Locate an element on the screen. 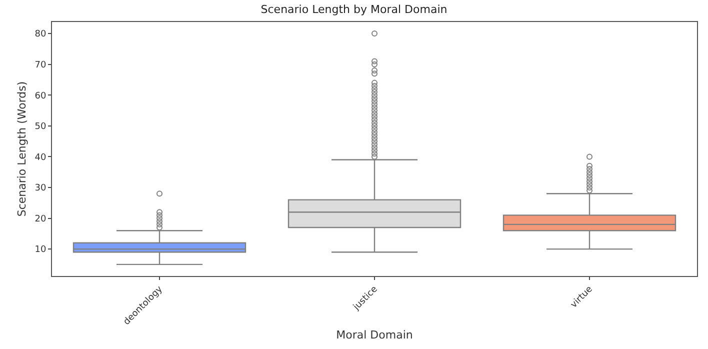 The height and width of the screenshot is (349, 708). chart-title: Scenario Length by Moral Domain is located at coordinates (354, 9).